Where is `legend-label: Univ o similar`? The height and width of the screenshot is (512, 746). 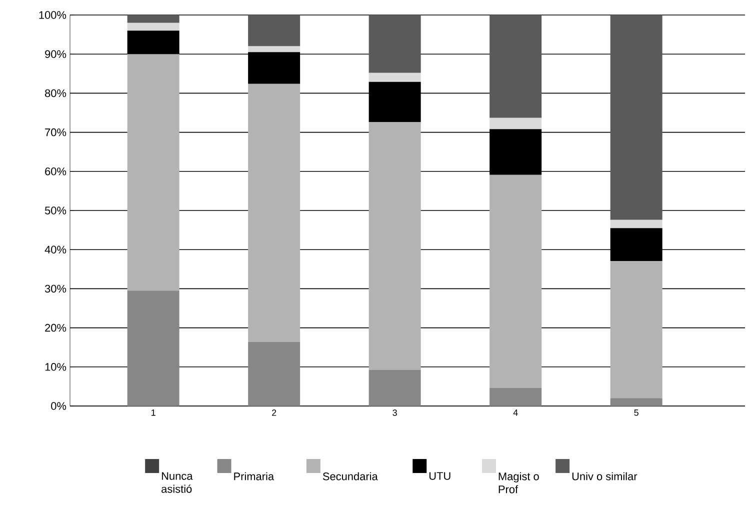 legend-label: Univ o similar is located at coordinates (605, 476).